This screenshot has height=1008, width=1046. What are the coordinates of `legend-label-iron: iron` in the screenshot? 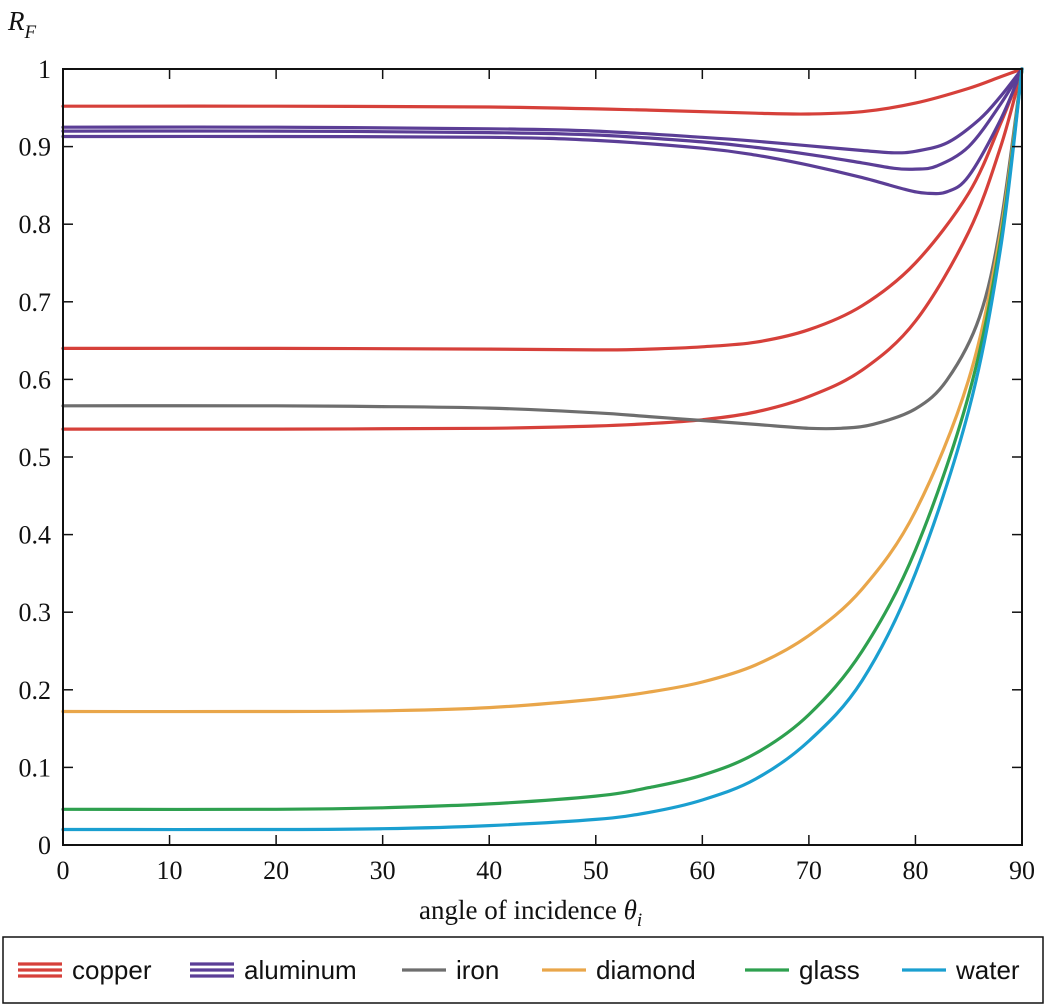 It's located at (477, 970).